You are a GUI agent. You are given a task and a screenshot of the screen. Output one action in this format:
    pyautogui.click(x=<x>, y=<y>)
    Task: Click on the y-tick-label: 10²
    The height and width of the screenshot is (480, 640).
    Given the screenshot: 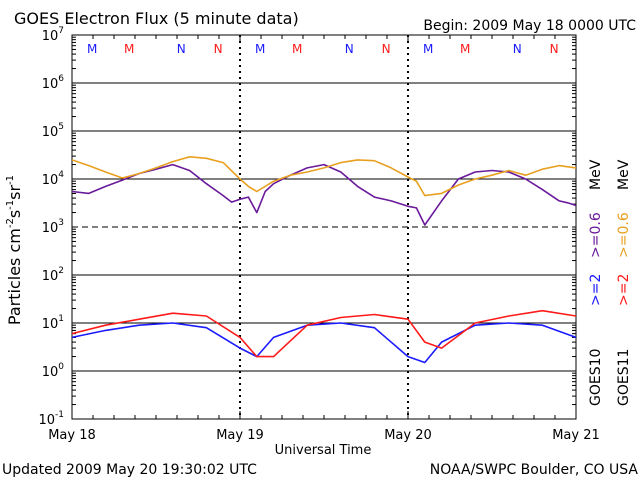 What is the action you would take?
    pyautogui.click(x=53, y=275)
    